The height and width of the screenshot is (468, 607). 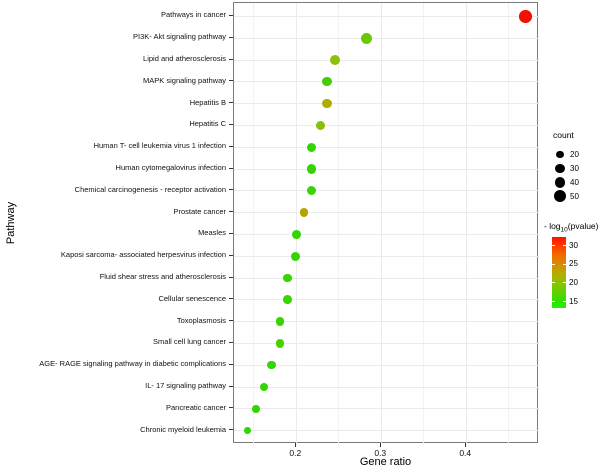 What do you see at coordinates (574, 168) in the screenshot?
I see `legend-count-label: 30` at bounding box center [574, 168].